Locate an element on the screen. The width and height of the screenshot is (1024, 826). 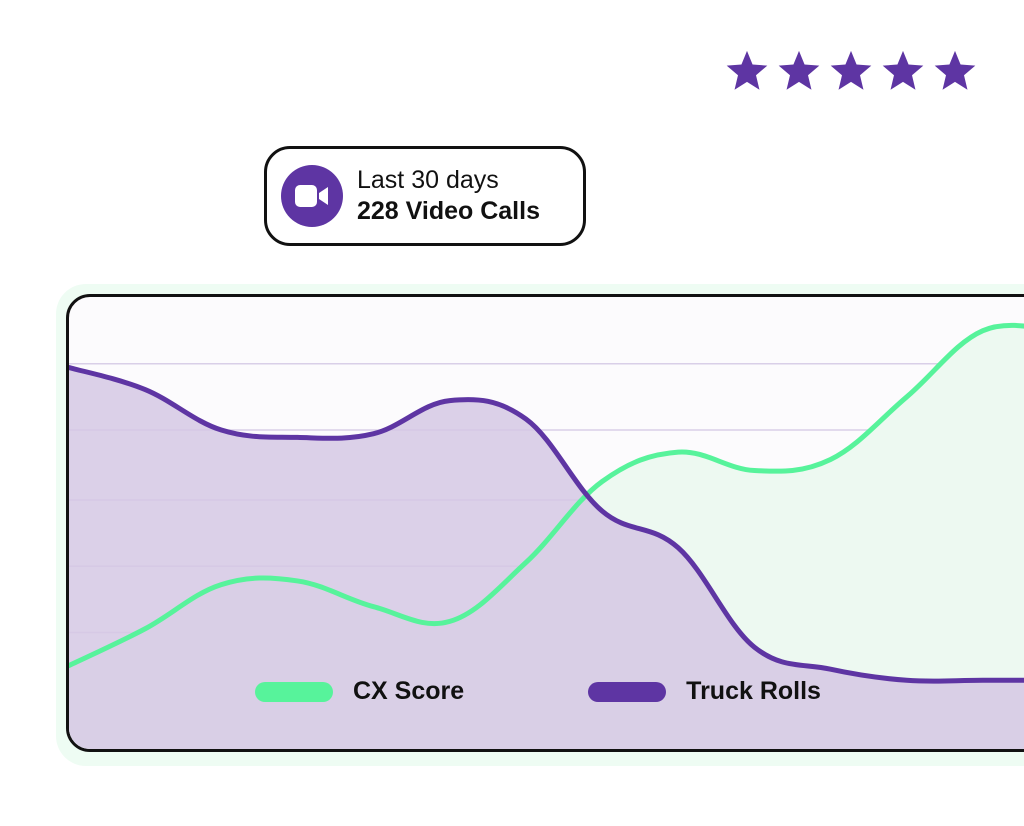
summary-count: 228 Video Calls is located at coordinates (448, 211).